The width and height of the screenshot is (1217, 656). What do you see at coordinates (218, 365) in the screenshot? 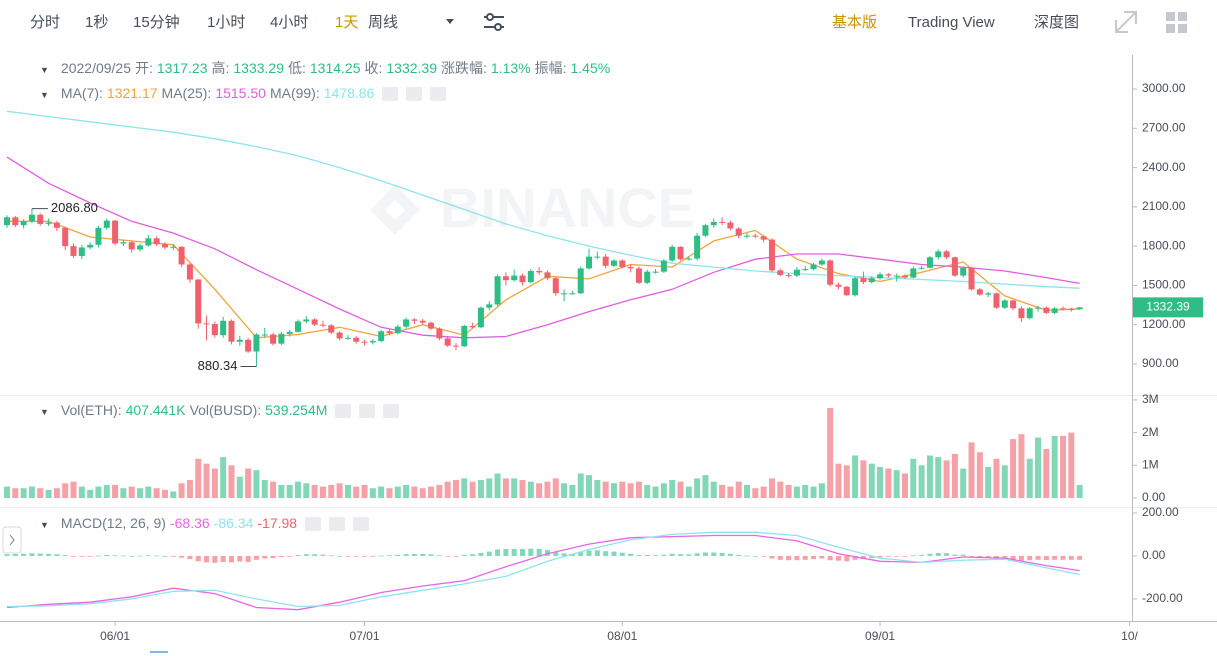
I see `annotation-label: 880.34` at bounding box center [218, 365].